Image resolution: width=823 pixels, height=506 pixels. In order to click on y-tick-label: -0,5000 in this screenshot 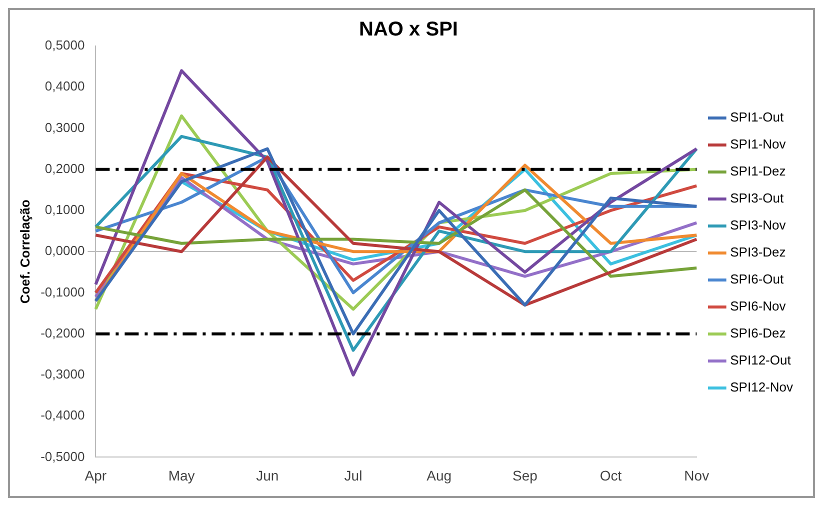, I will do `click(62, 456)`.